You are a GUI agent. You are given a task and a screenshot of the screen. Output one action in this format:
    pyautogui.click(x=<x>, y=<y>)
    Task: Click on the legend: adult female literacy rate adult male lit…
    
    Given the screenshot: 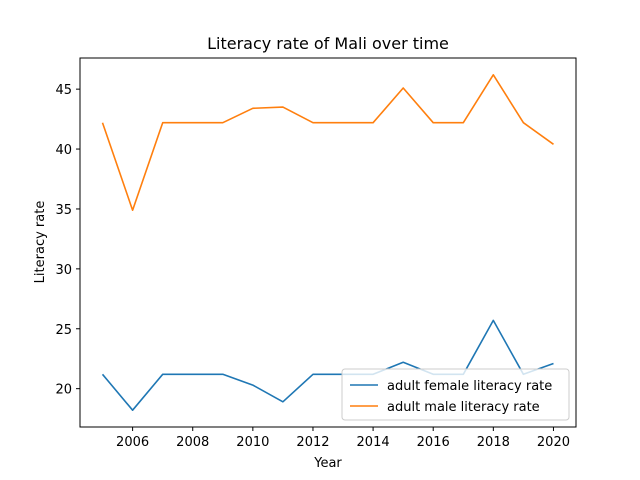 What is the action you would take?
    pyautogui.click(x=455, y=394)
    